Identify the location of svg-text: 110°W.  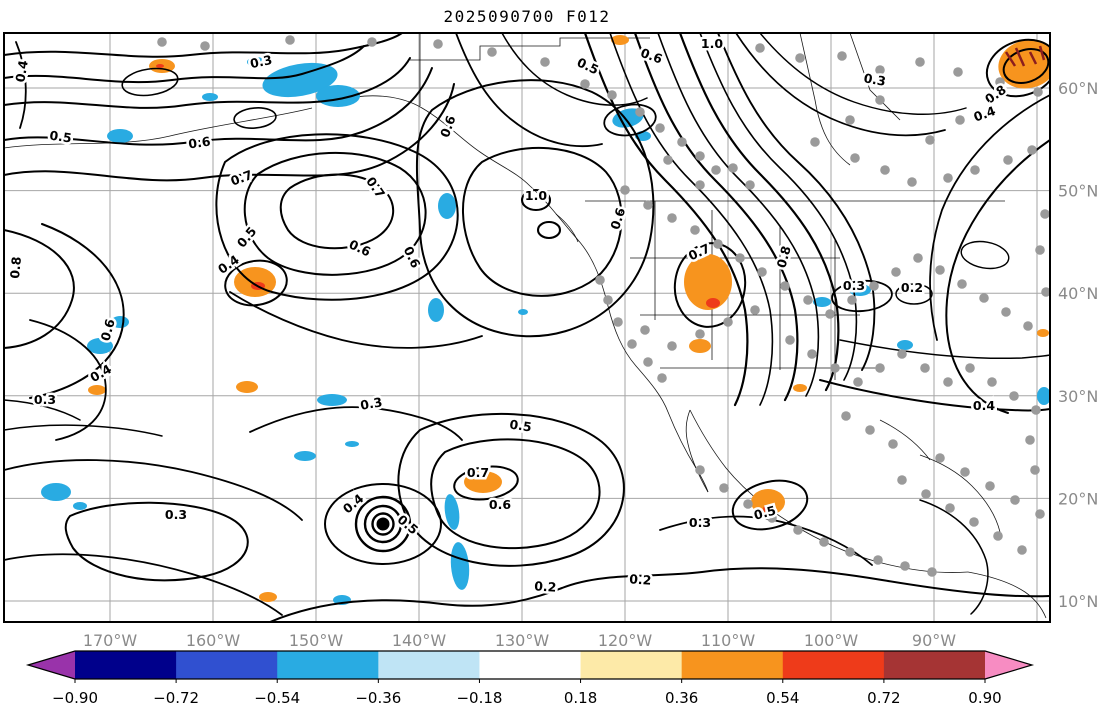
(728, 640).